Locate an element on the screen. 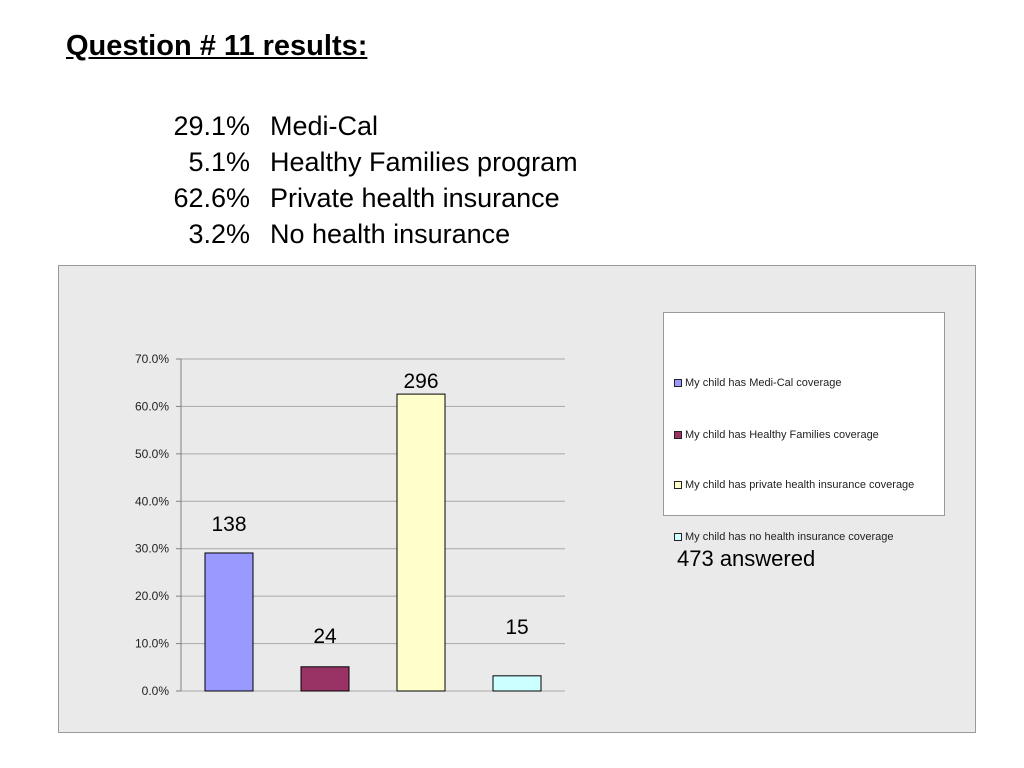 This screenshot has width=1024, height=768. summary-row: 3.2% No health insurance is located at coordinates (364, 234).